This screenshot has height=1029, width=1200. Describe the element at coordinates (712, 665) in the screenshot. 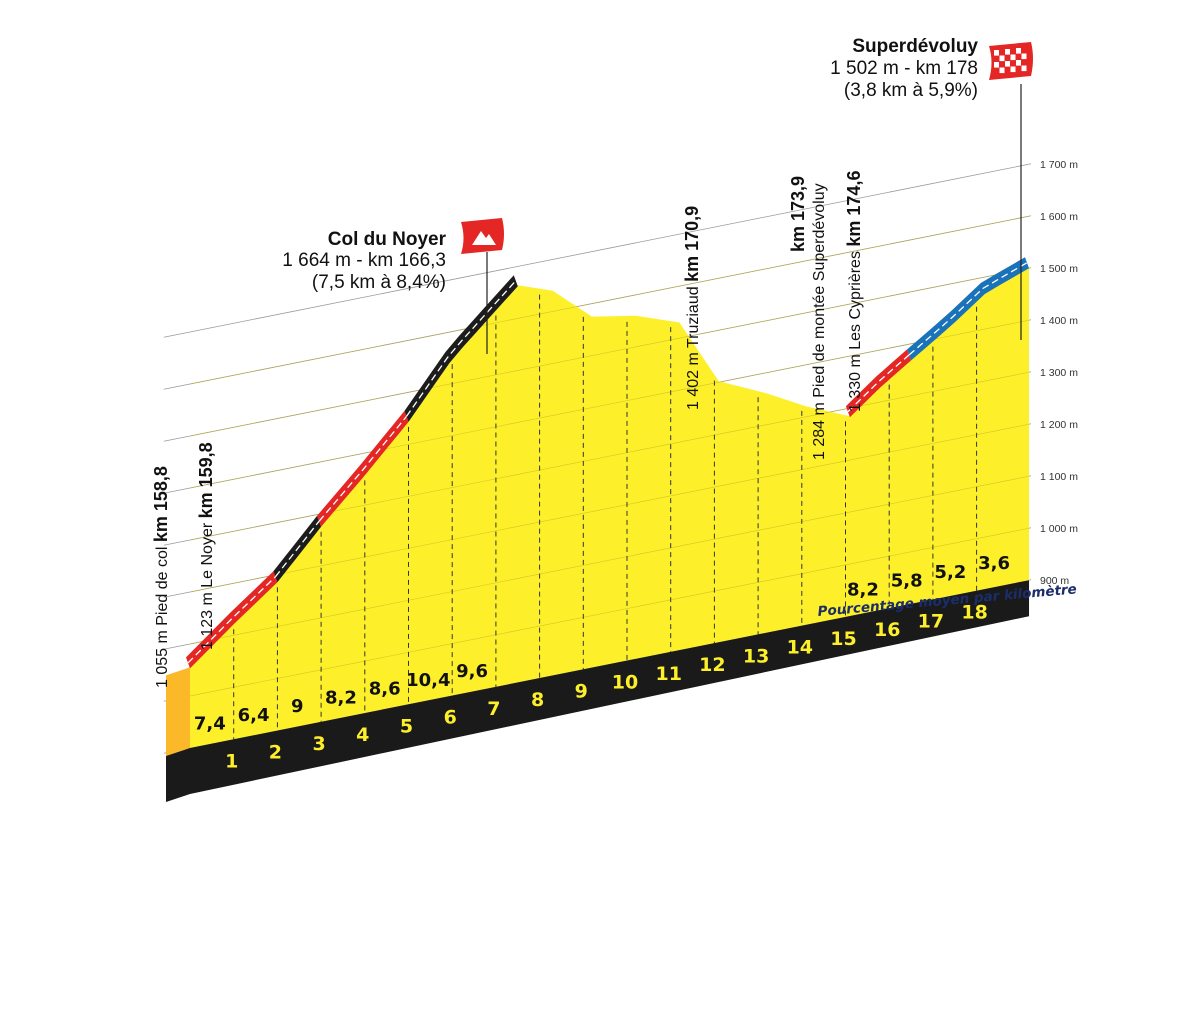

I see `km-marker: 12` at that location.